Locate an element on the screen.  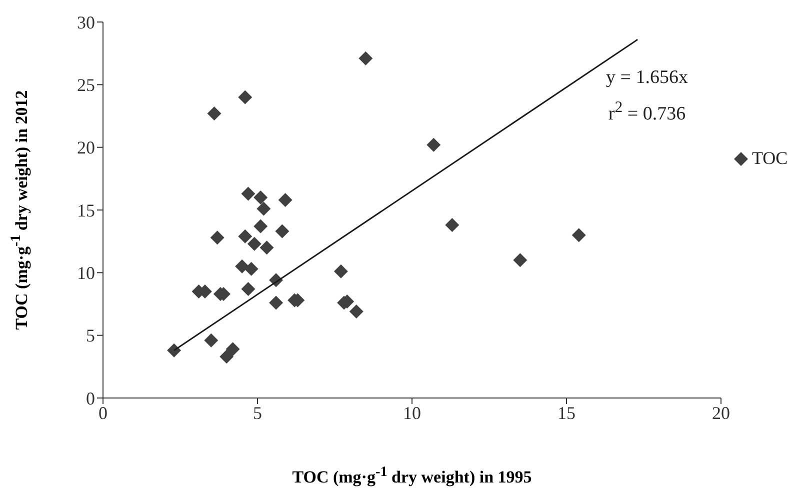
x-tick-label: 5 is located at coordinates (257, 412).